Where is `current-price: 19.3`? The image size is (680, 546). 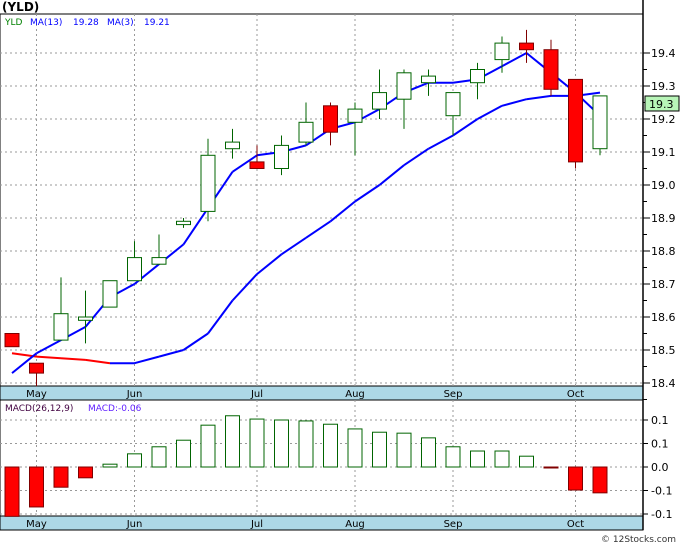
current-price: 19.3 is located at coordinates (661, 104).